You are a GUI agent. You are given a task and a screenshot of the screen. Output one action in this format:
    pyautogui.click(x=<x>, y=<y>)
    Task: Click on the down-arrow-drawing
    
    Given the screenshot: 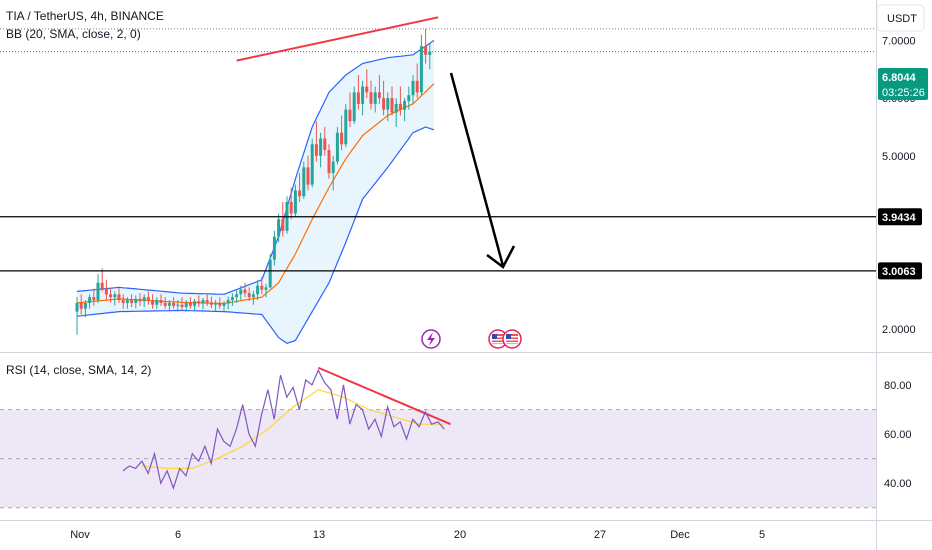 What is the action you would take?
    pyautogui.click(x=482, y=170)
    